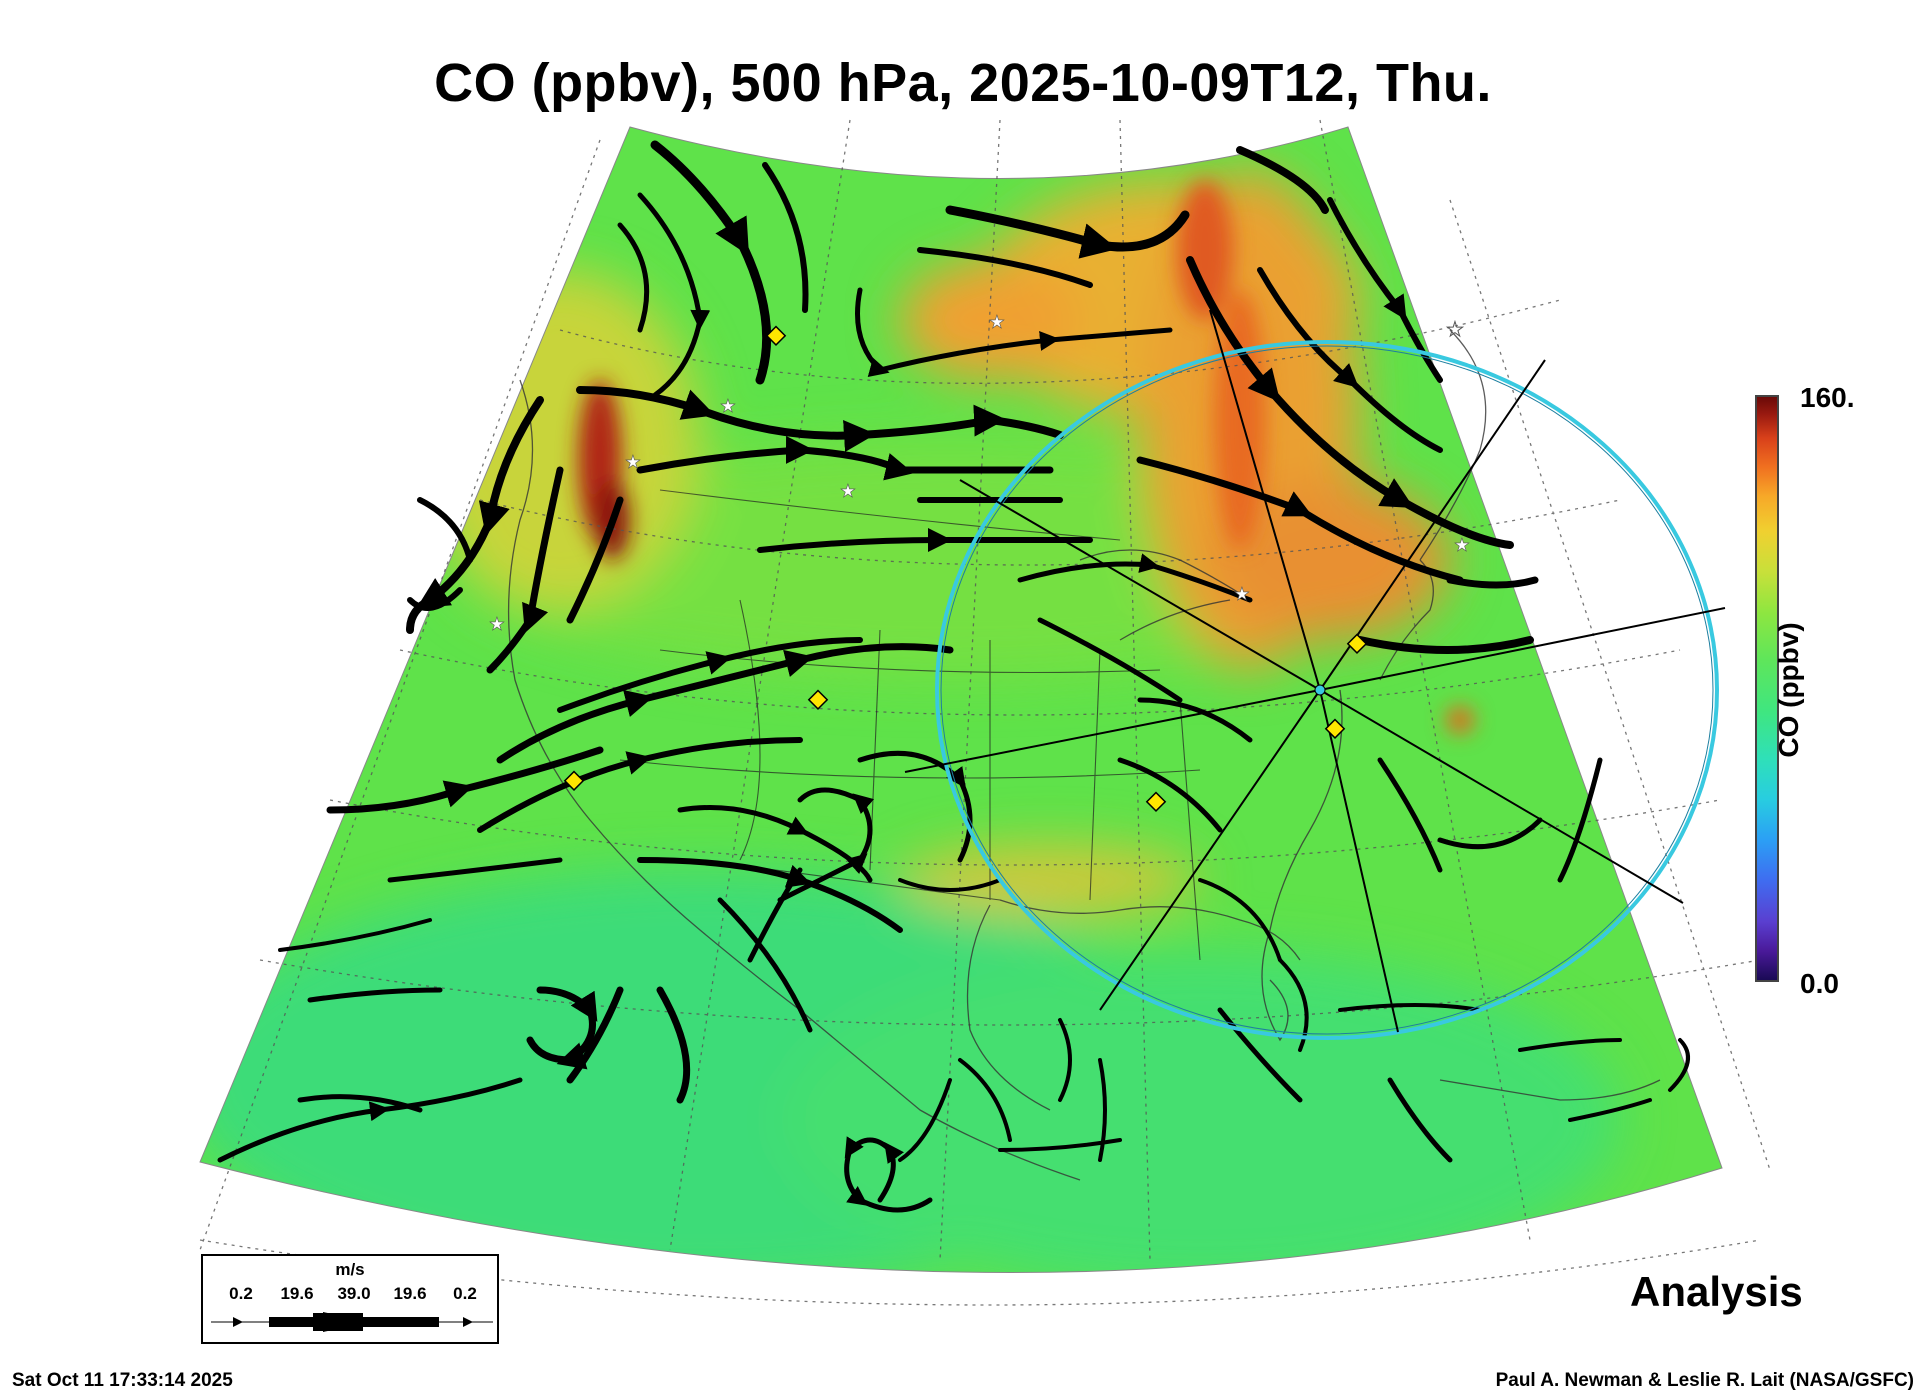  Describe the element at coordinates (1788, 690) in the screenshot. I see `colorbar-title: CO (ppbv)` at that location.